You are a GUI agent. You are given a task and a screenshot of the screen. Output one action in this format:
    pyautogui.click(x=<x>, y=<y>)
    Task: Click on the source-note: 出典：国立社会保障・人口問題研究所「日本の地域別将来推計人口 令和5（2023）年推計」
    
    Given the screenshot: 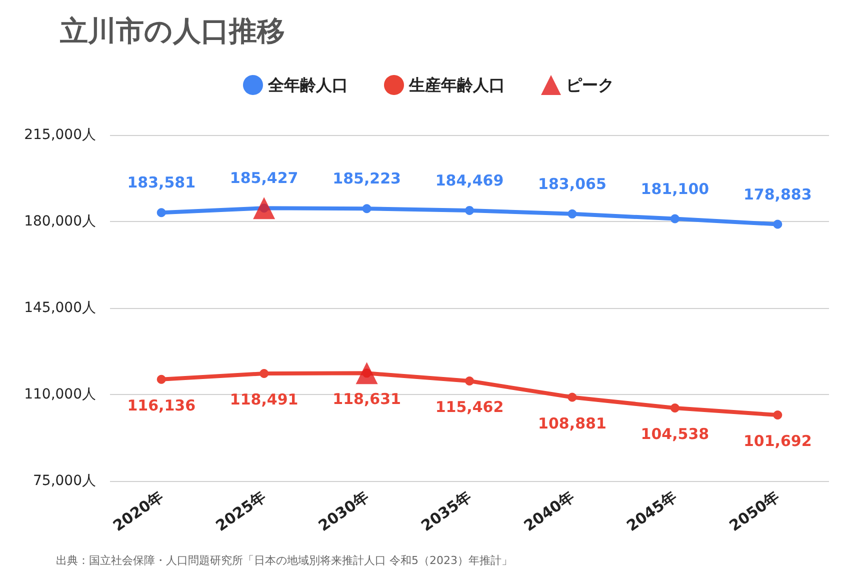 What is the action you would take?
    pyautogui.click(x=284, y=560)
    